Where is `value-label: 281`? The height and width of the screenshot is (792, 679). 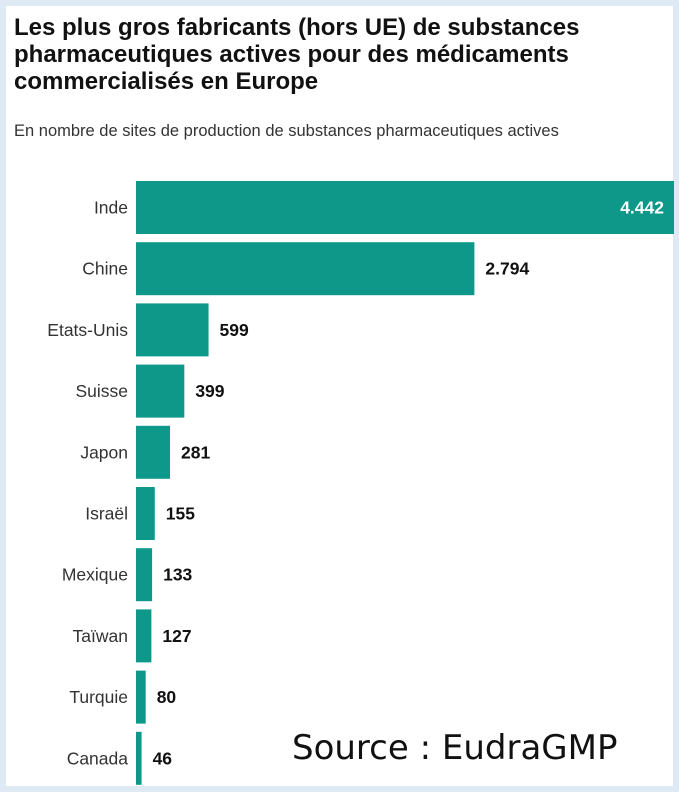
value-label: 281 is located at coordinates (195, 452).